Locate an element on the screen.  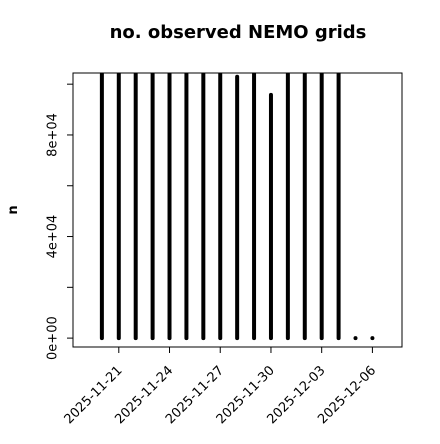
chart-title: no. observed NEMO grids is located at coordinates (238, 32).